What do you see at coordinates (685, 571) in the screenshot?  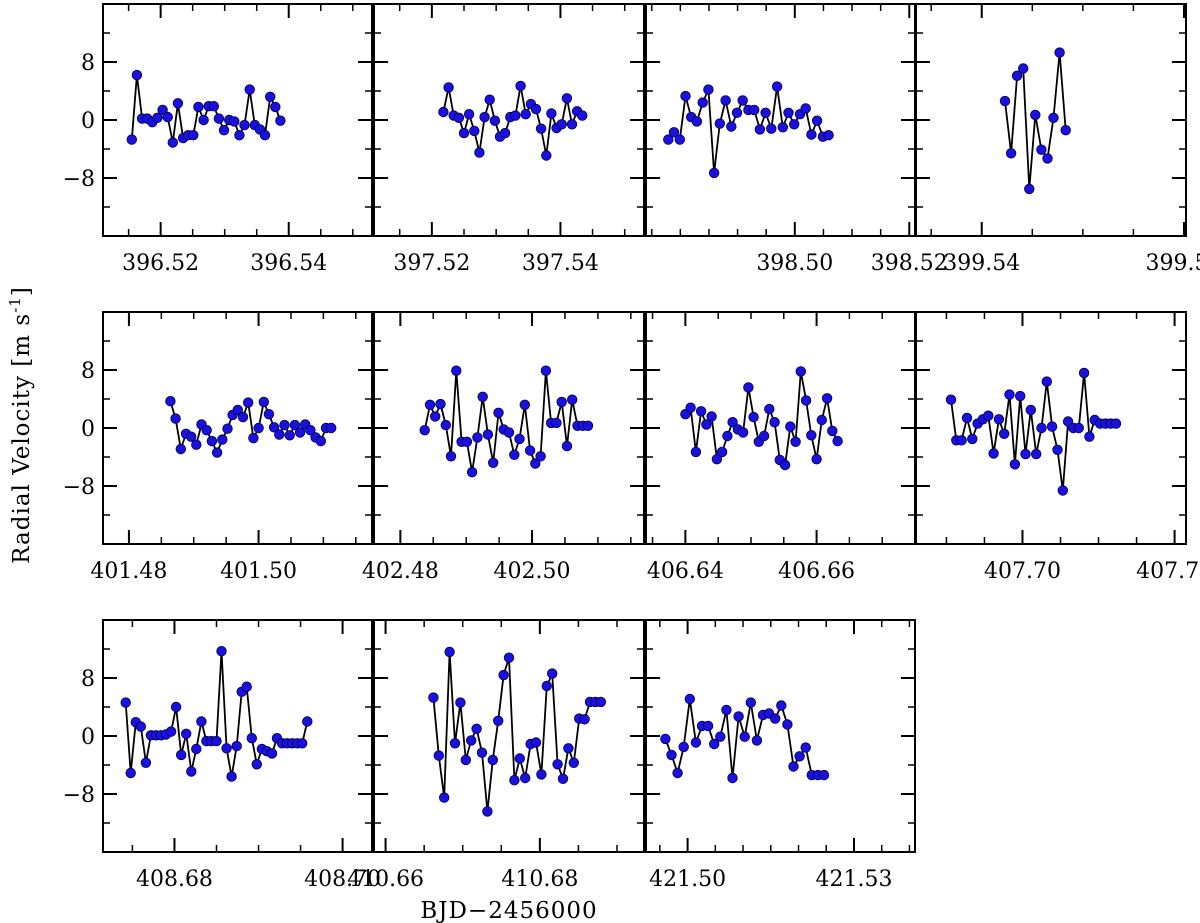 I see `x-tick-label: 406.64` at bounding box center [685, 571].